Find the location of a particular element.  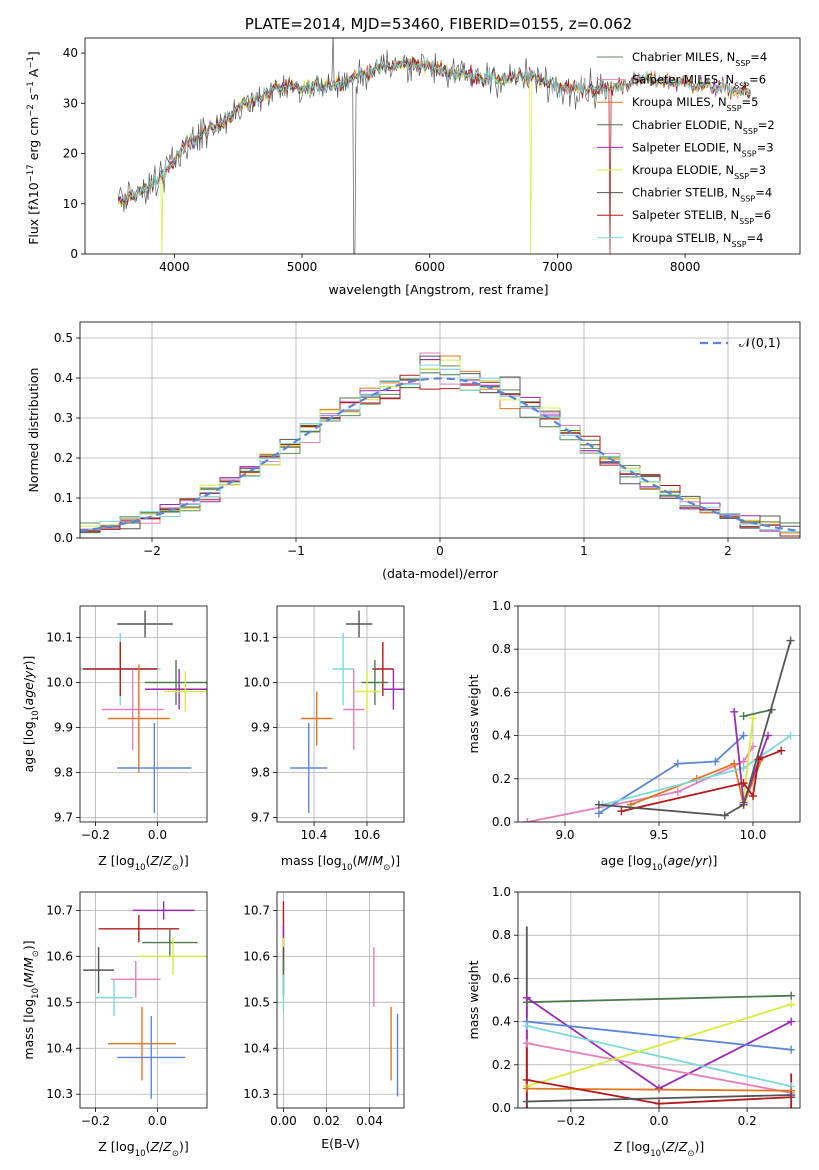

mass_vs_ebv-panel: 0.00 0.02 0.04 10.3 10.4 10.5 10.6 10.7 E(B-V) is located at coordinates (324, 1021).